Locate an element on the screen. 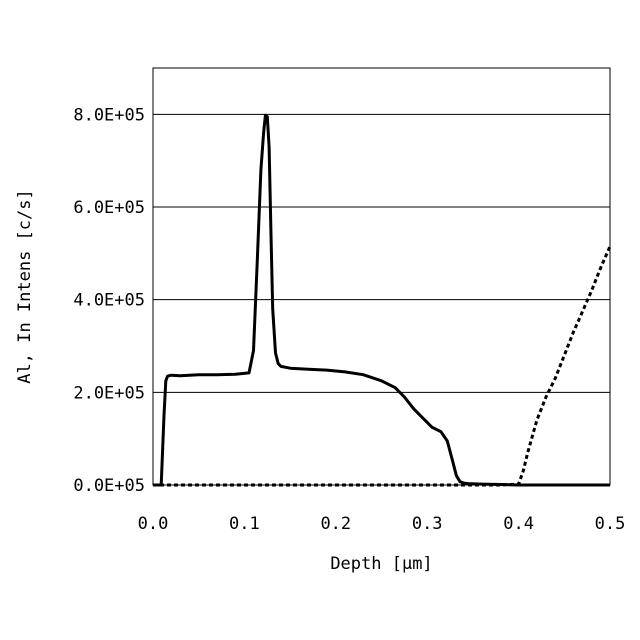 This screenshot has height=640, width=640. y-tick-label: 4.0E+05 is located at coordinates (109, 301).